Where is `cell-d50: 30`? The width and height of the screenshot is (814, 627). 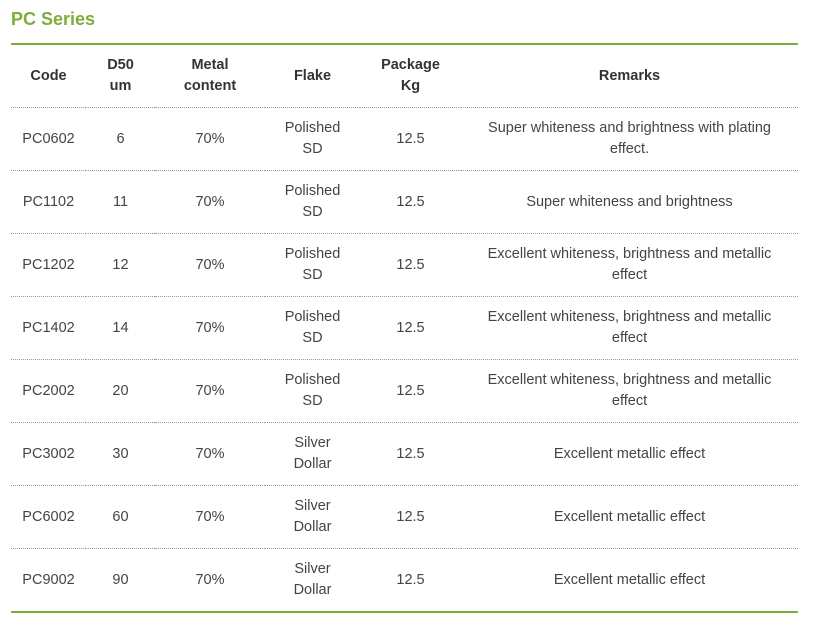 cell-d50: 30 is located at coordinates (120, 454).